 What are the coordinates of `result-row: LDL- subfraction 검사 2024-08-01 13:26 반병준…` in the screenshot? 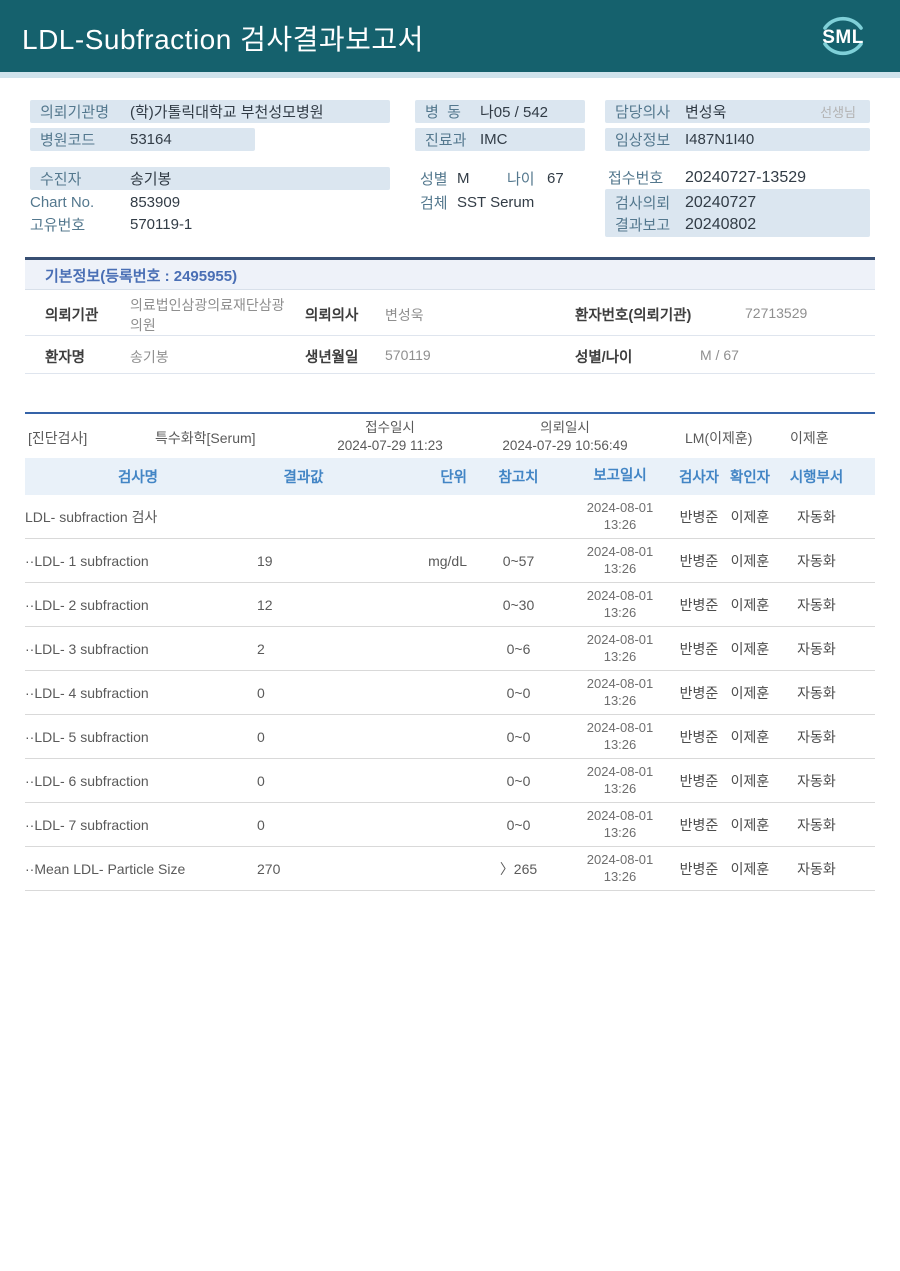 It's located at (450, 517).